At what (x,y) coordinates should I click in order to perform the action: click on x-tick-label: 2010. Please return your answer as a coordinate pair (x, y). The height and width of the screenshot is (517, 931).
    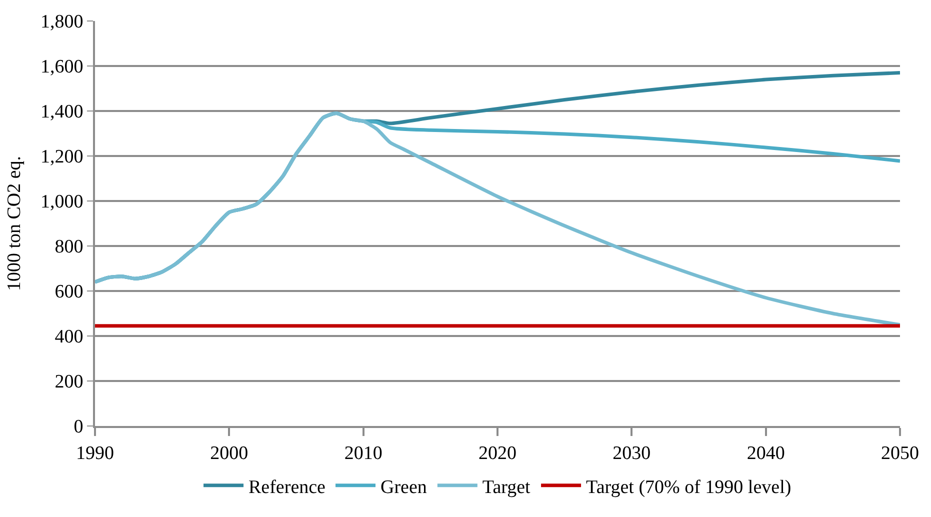
    Looking at the image, I should click on (363, 453).